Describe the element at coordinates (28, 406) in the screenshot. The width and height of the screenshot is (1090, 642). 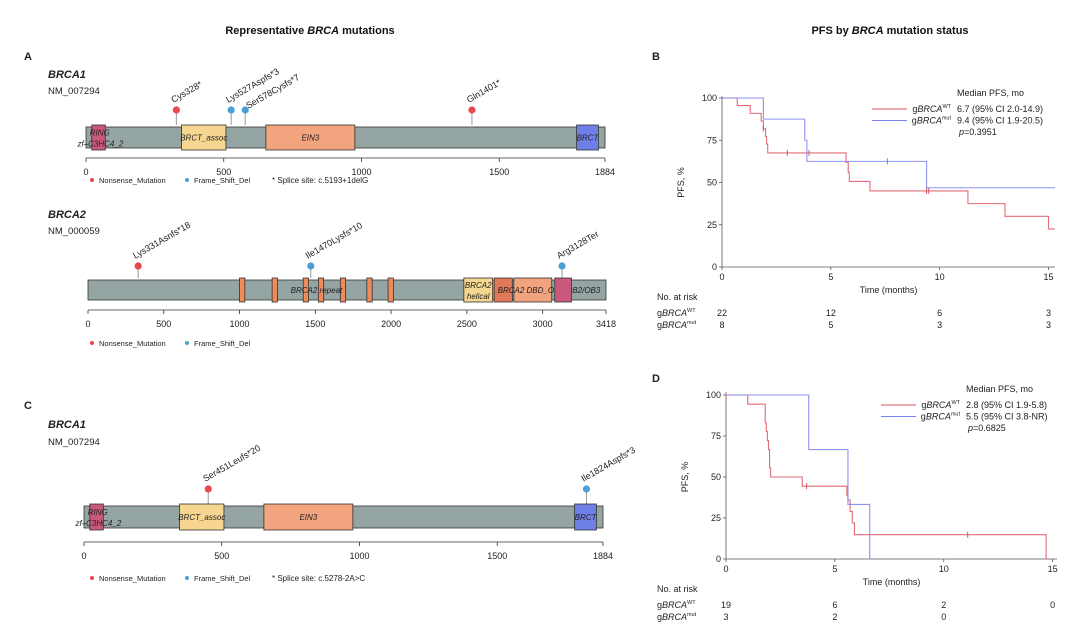
I see `panel-label: C` at that location.